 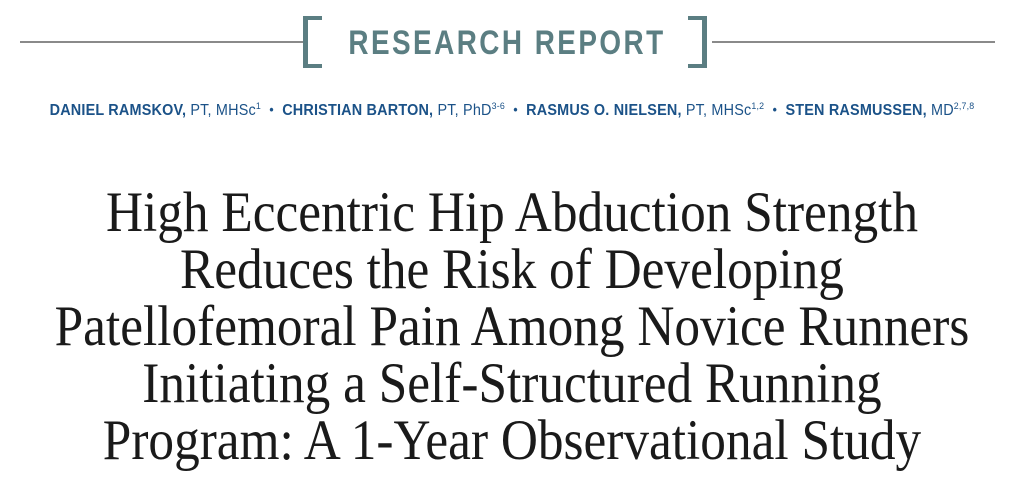 I want to click on author-credentials: MD, so click(x=940, y=110).